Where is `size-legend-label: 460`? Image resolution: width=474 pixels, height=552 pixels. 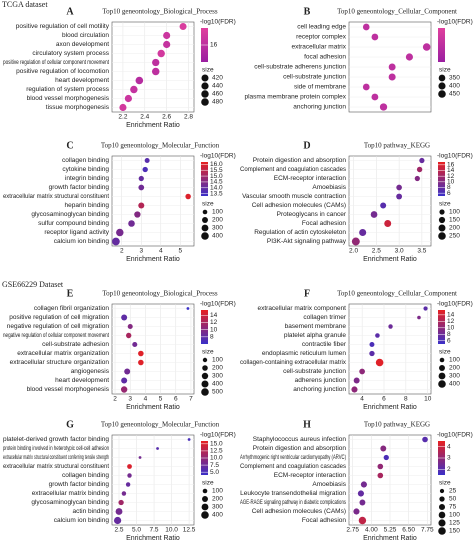
size-legend-label: 460 is located at coordinates (217, 94).